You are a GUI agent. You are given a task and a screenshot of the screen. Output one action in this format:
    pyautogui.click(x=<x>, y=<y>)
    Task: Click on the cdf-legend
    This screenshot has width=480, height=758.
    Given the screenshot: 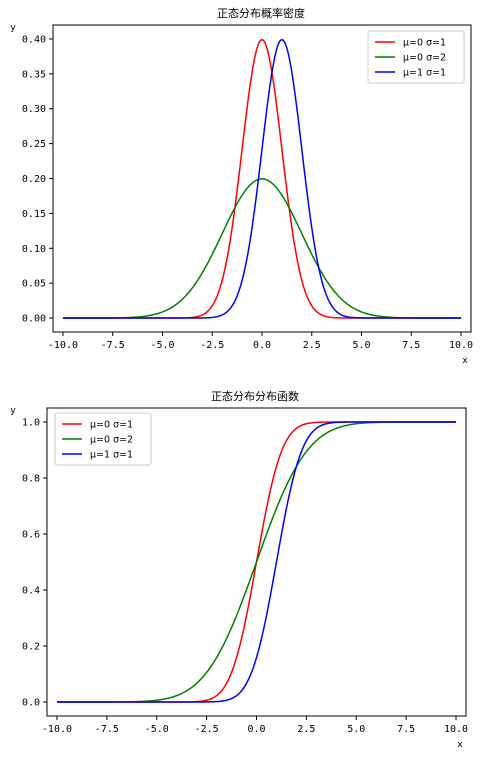 What is the action you would take?
    pyautogui.click(x=103, y=439)
    